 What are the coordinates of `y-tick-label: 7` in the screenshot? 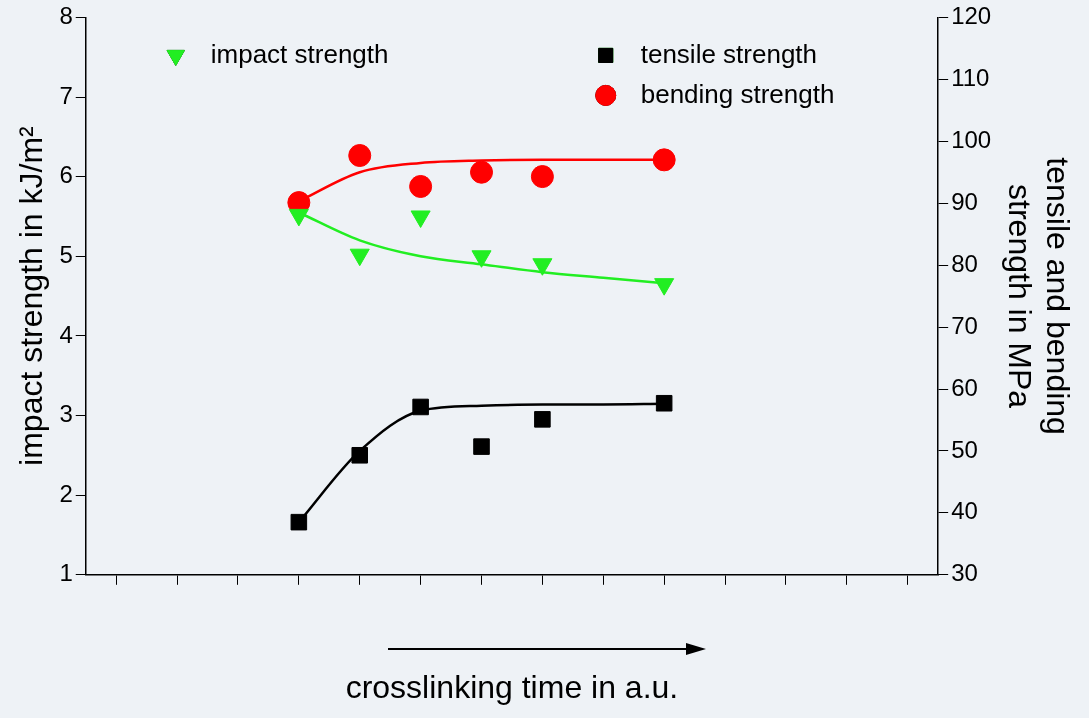 It's located at (66, 95).